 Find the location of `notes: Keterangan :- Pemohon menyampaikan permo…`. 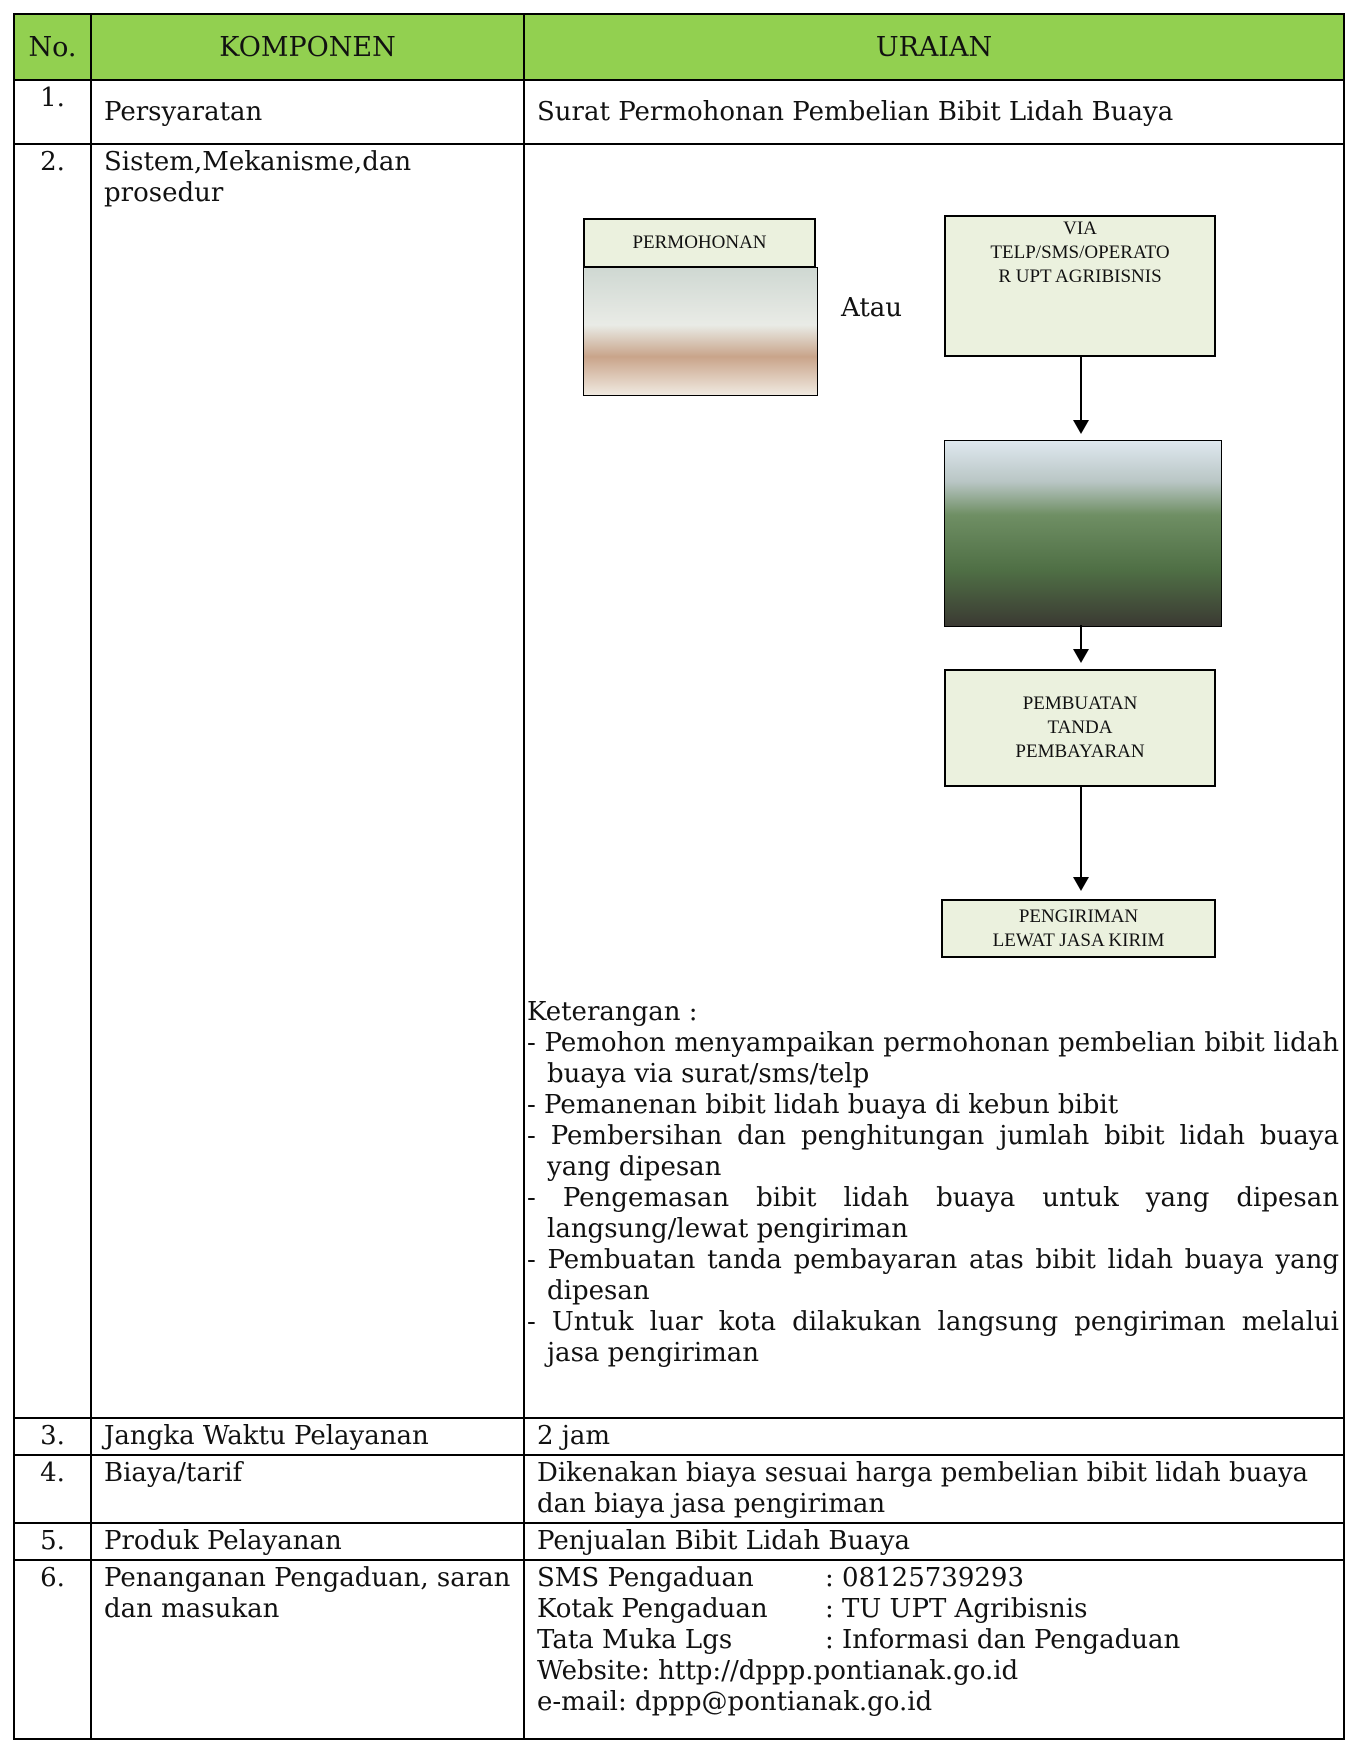

notes: Keterangan :- Pemohon menyampaikan permo… is located at coordinates (933, 1183).